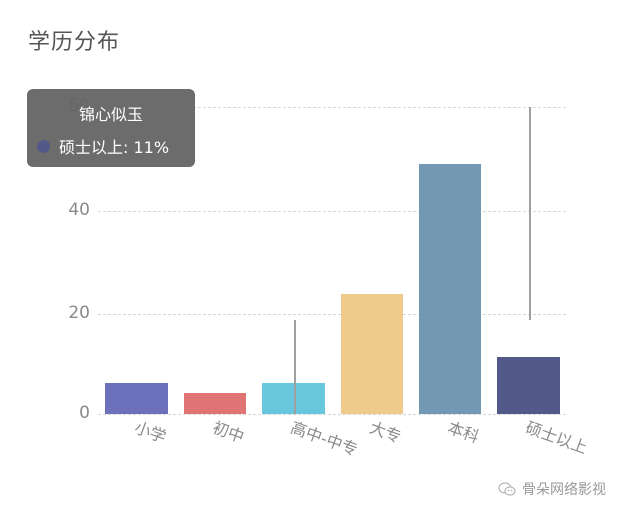 This screenshot has height=517, width=641. What do you see at coordinates (556, 437) in the screenshot?
I see `x-label: 硕士以上` at bounding box center [556, 437].